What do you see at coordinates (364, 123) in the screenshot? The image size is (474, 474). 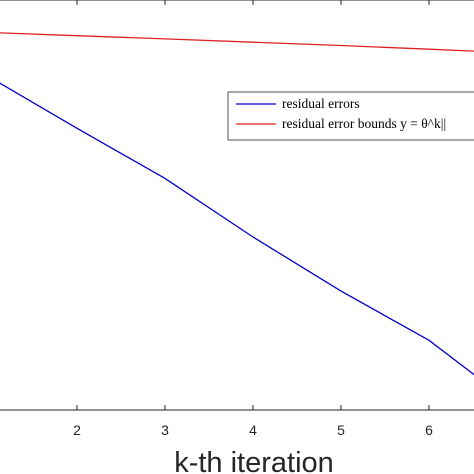 I see `legend-label-error-bounds: residual error bounds y = θ^k||` at bounding box center [364, 123].